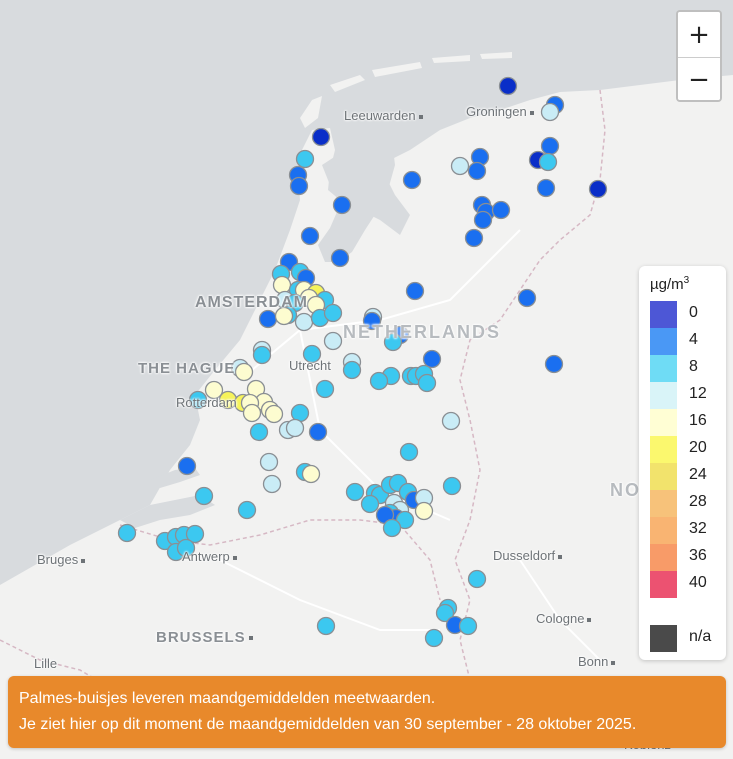 This screenshot has width=733, height=759. What do you see at coordinates (209, 556) in the screenshot?
I see `place-antwerp: Antwerp` at bounding box center [209, 556].